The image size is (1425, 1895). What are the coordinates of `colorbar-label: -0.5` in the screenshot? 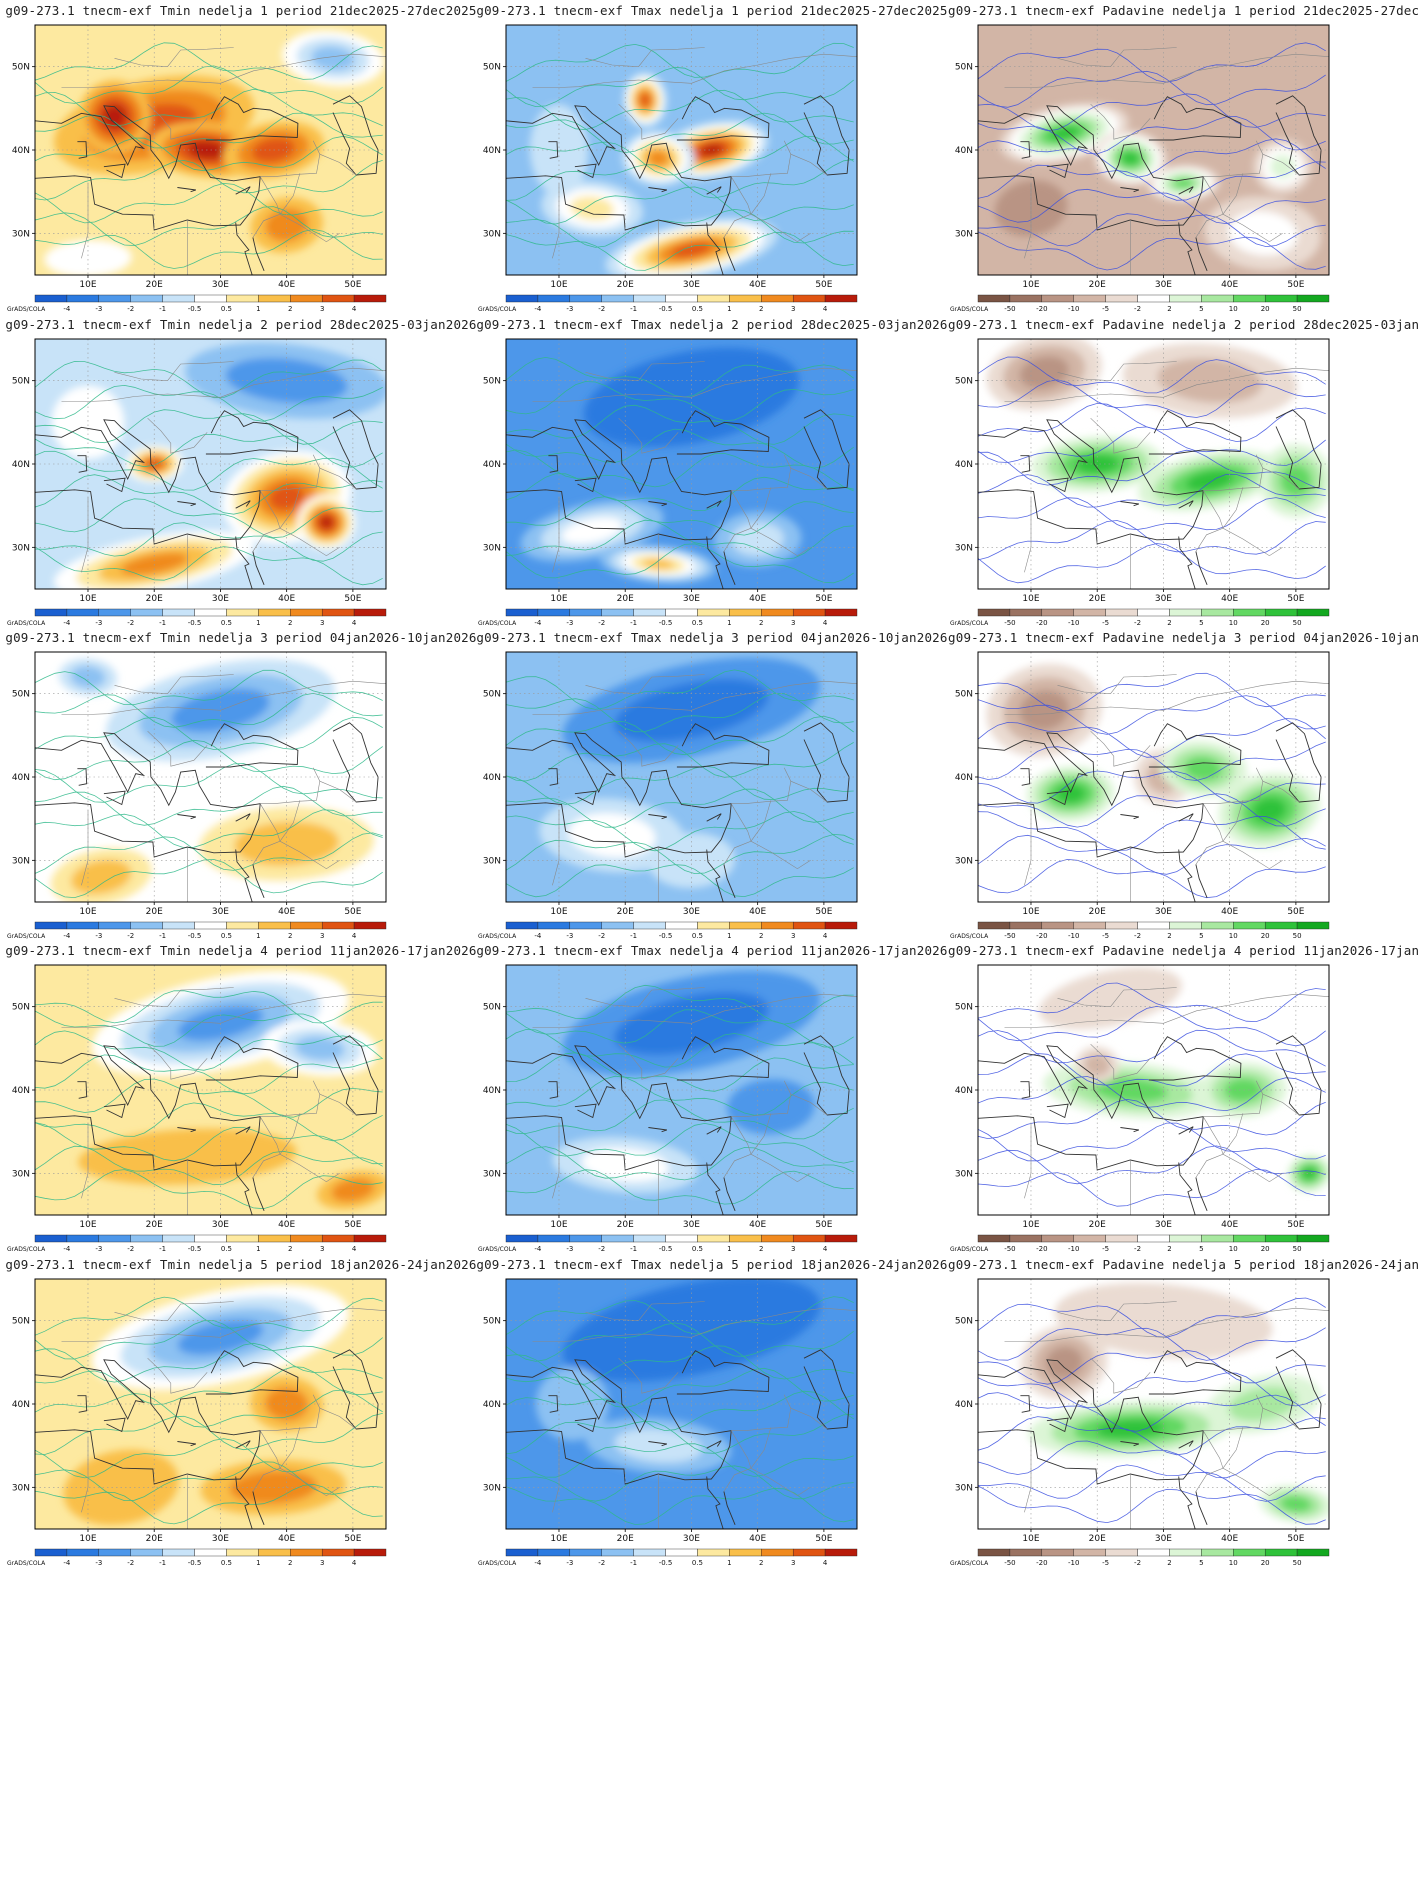 It's located at (666, 936).